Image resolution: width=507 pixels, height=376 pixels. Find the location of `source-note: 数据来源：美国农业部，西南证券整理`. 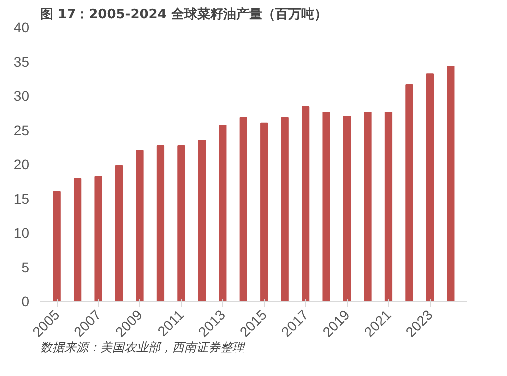

source-note: 数据来源：美国农业部，西南证券整理 is located at coordinates (143, 347).